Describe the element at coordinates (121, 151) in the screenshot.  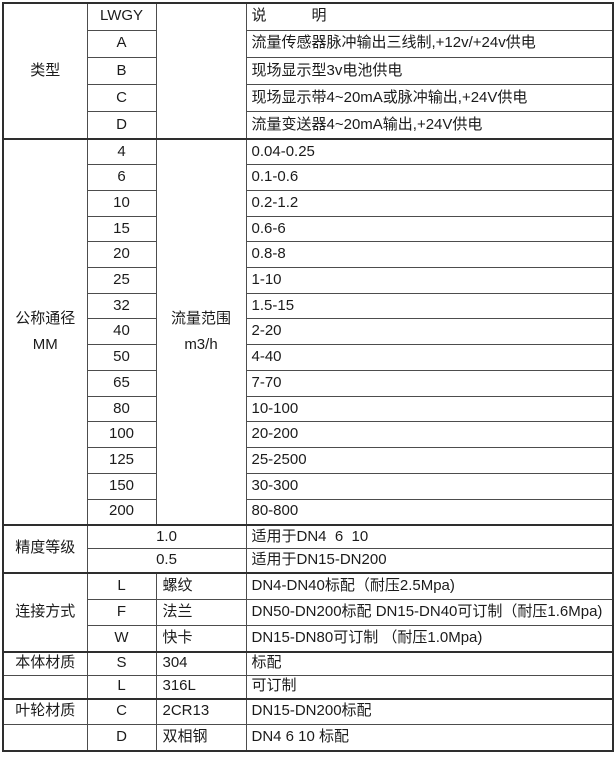
I see `dn-cell: 4` at that location.